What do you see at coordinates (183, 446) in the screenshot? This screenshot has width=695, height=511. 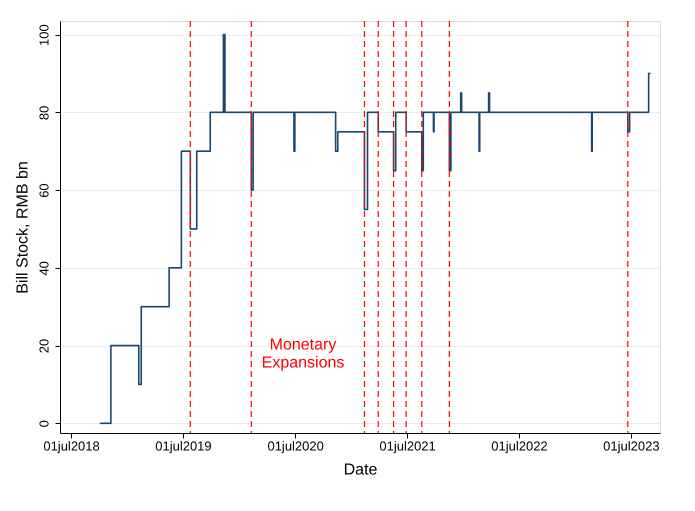 I see `x-tick-label: 01jul2019` at bounding box center [183, 446].